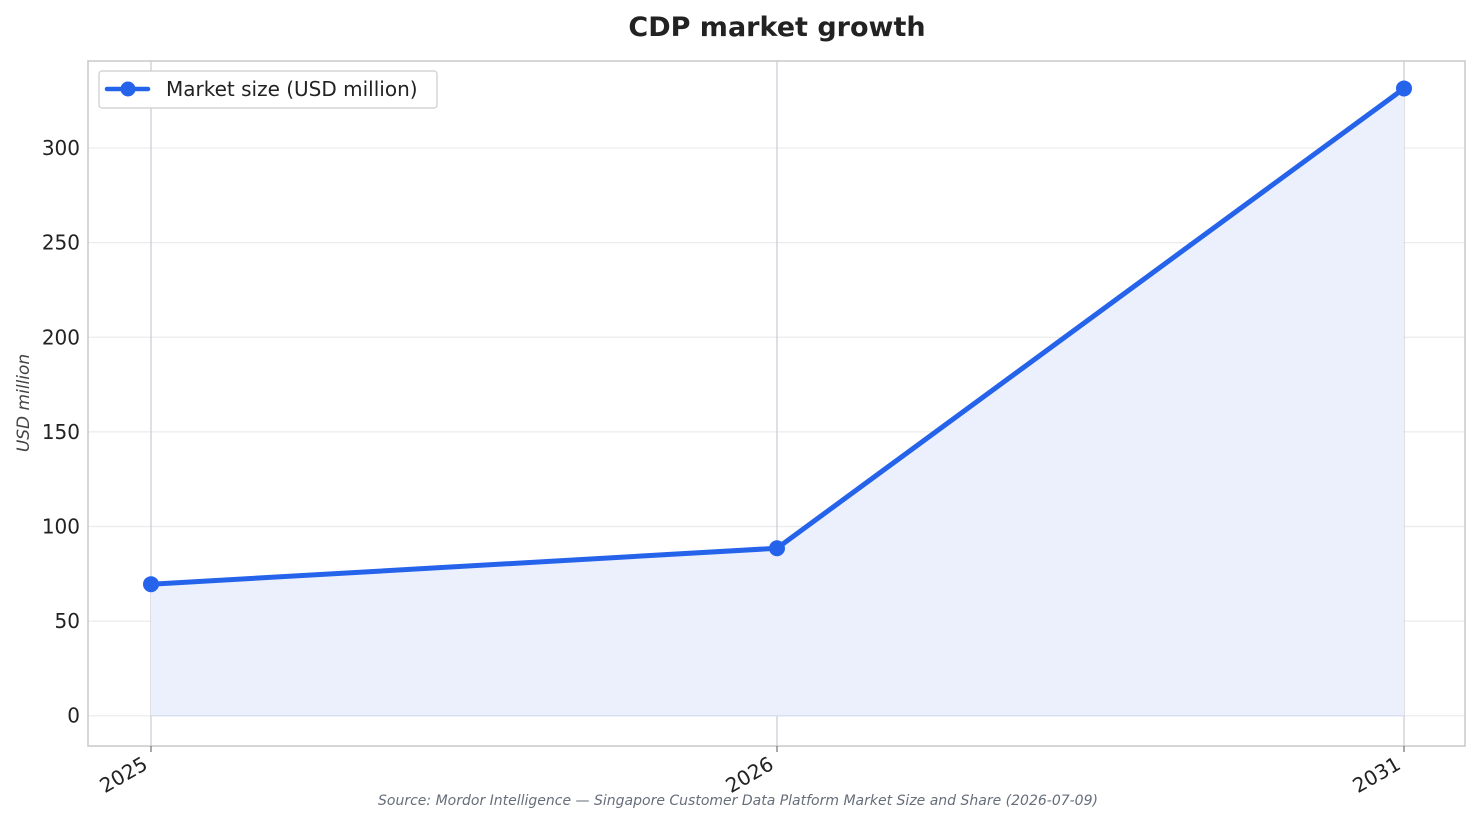  What do you see at coordinates (61, 337) in the screenshot?
I see `y-tick-label: 200` at bounding box center [61, 337].